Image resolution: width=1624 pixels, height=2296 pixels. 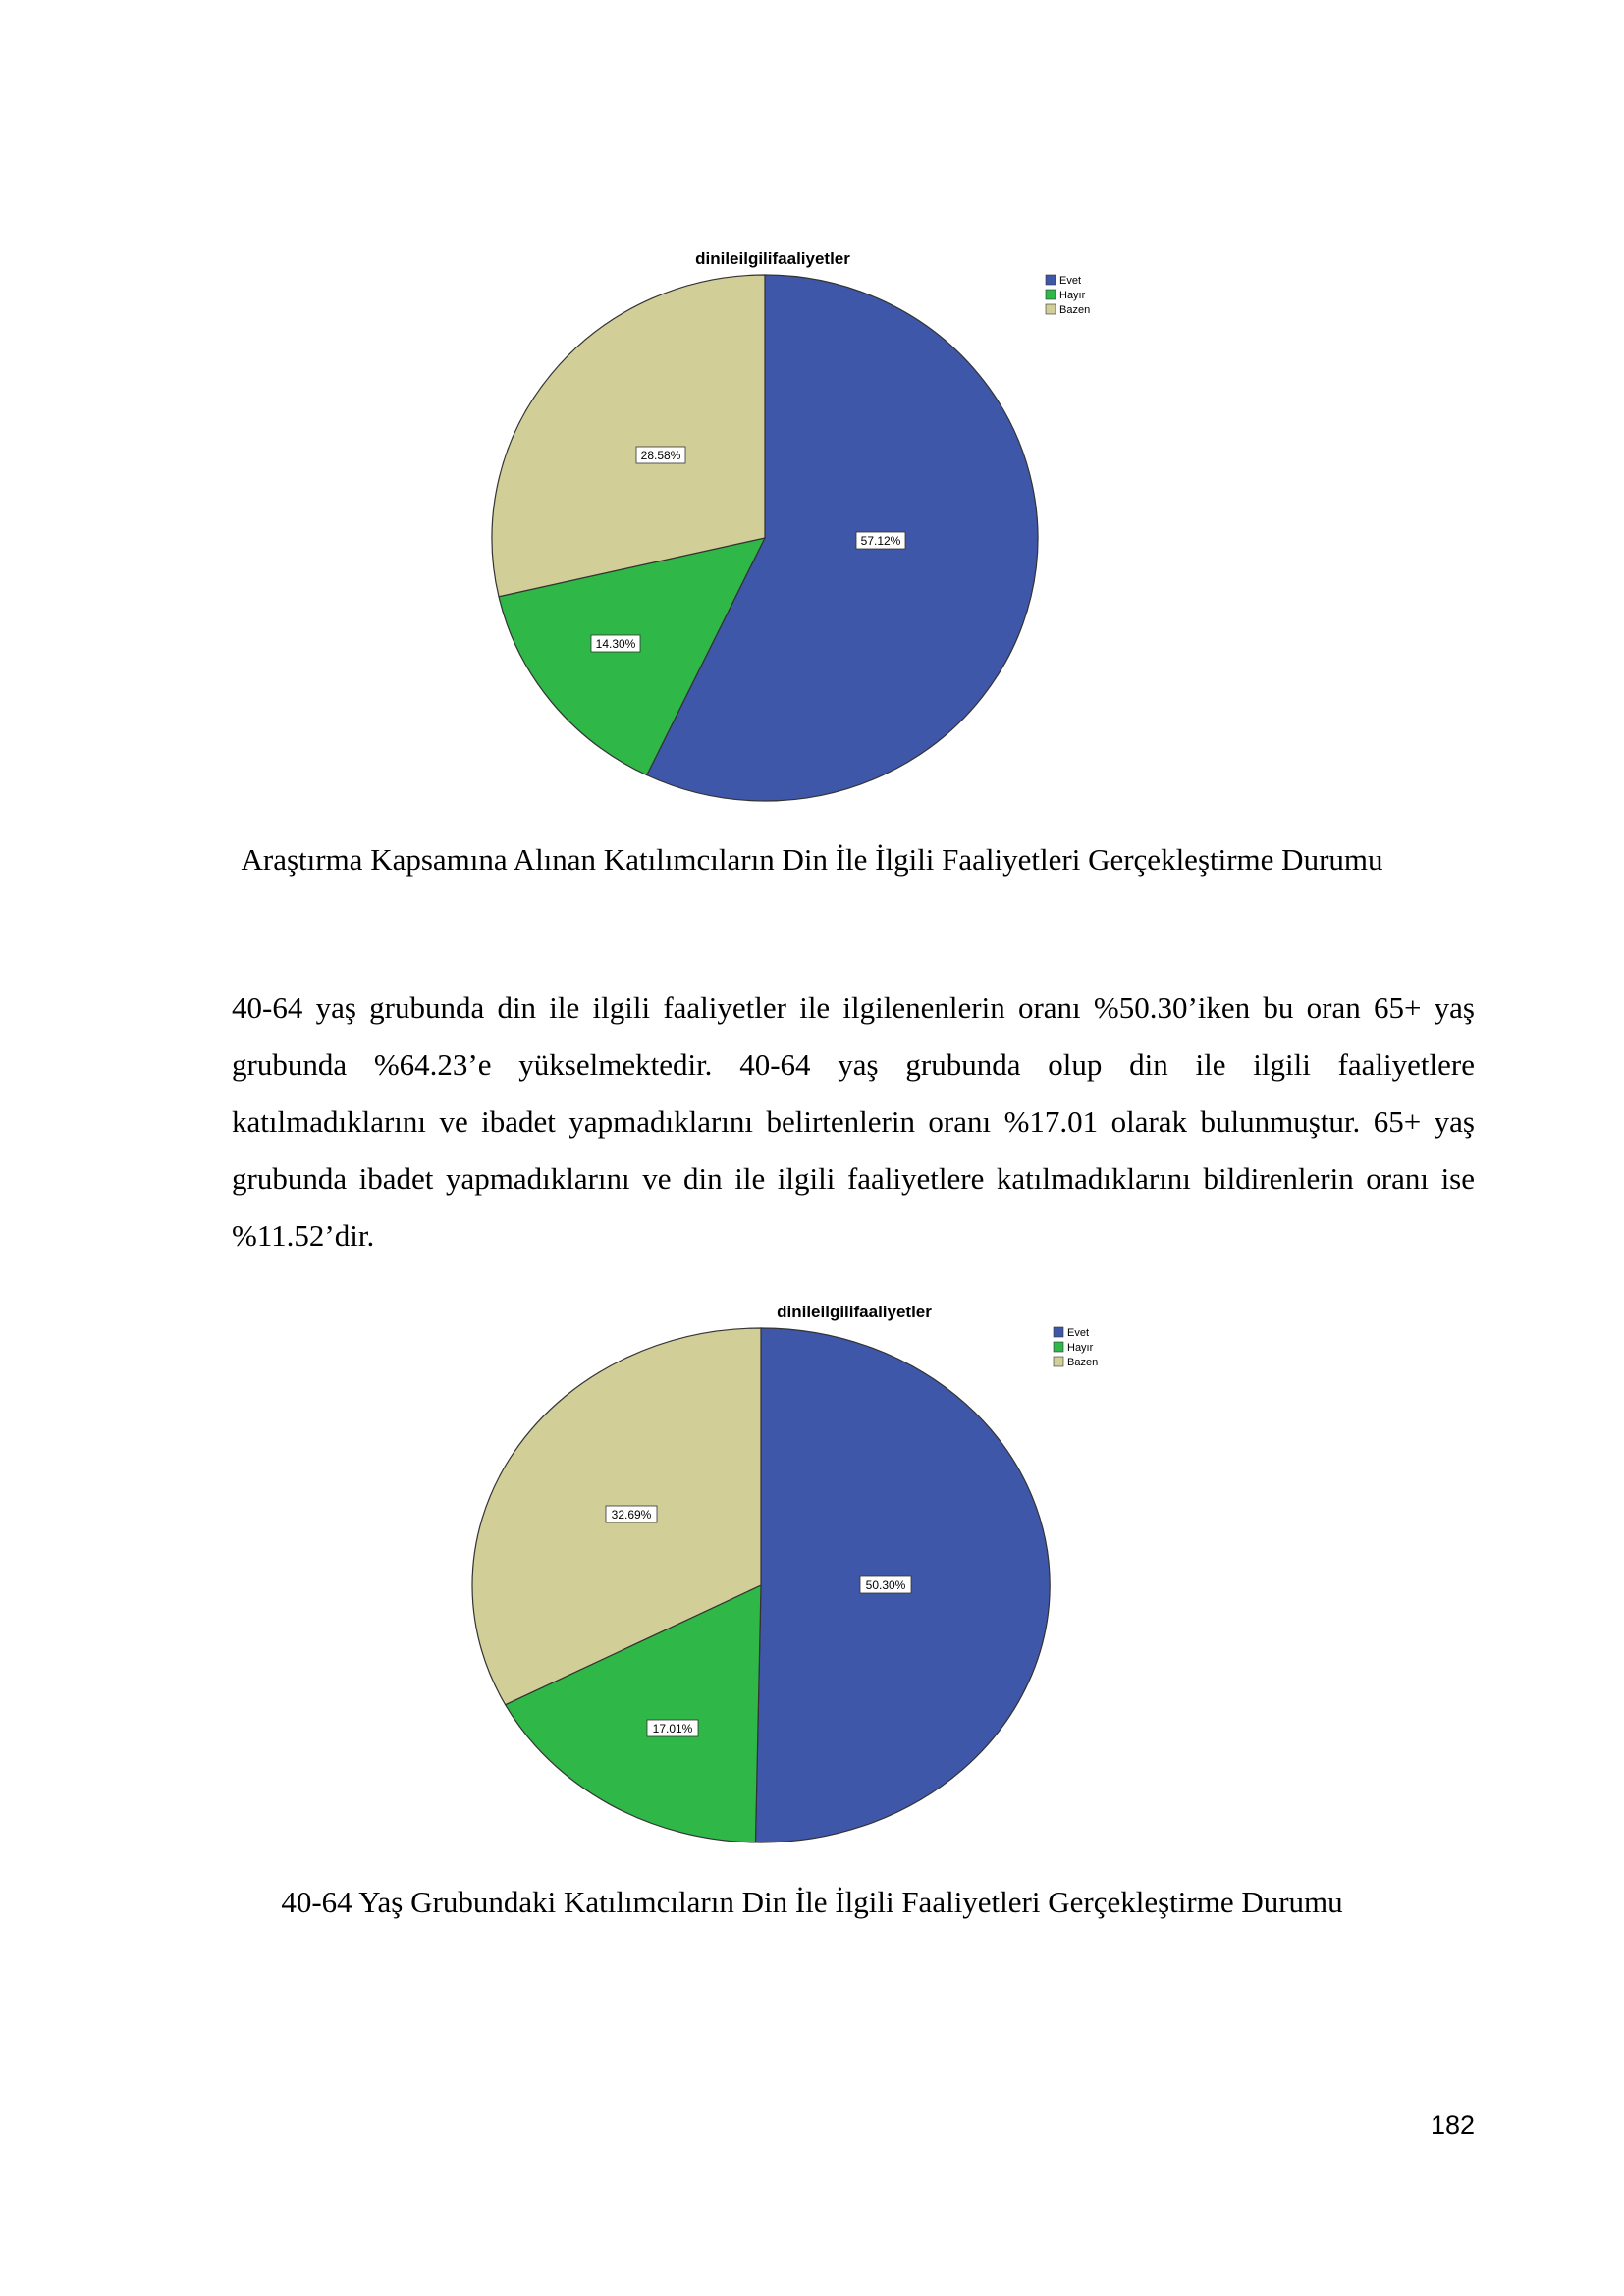 What do you see at coordinates (616, 644) in the screenshot?
I see `slice-label-hayir: 14.30%` at bounding box center [616, 644].